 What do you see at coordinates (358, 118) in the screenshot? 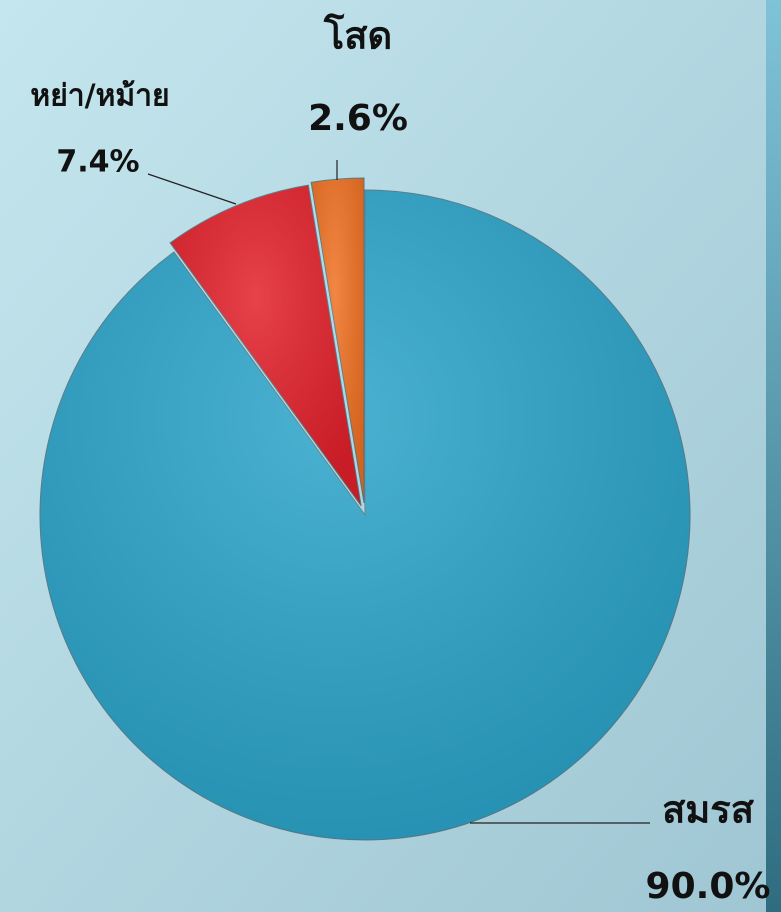
I see `value-label: 2.6%` at bounding box center [358, 118].